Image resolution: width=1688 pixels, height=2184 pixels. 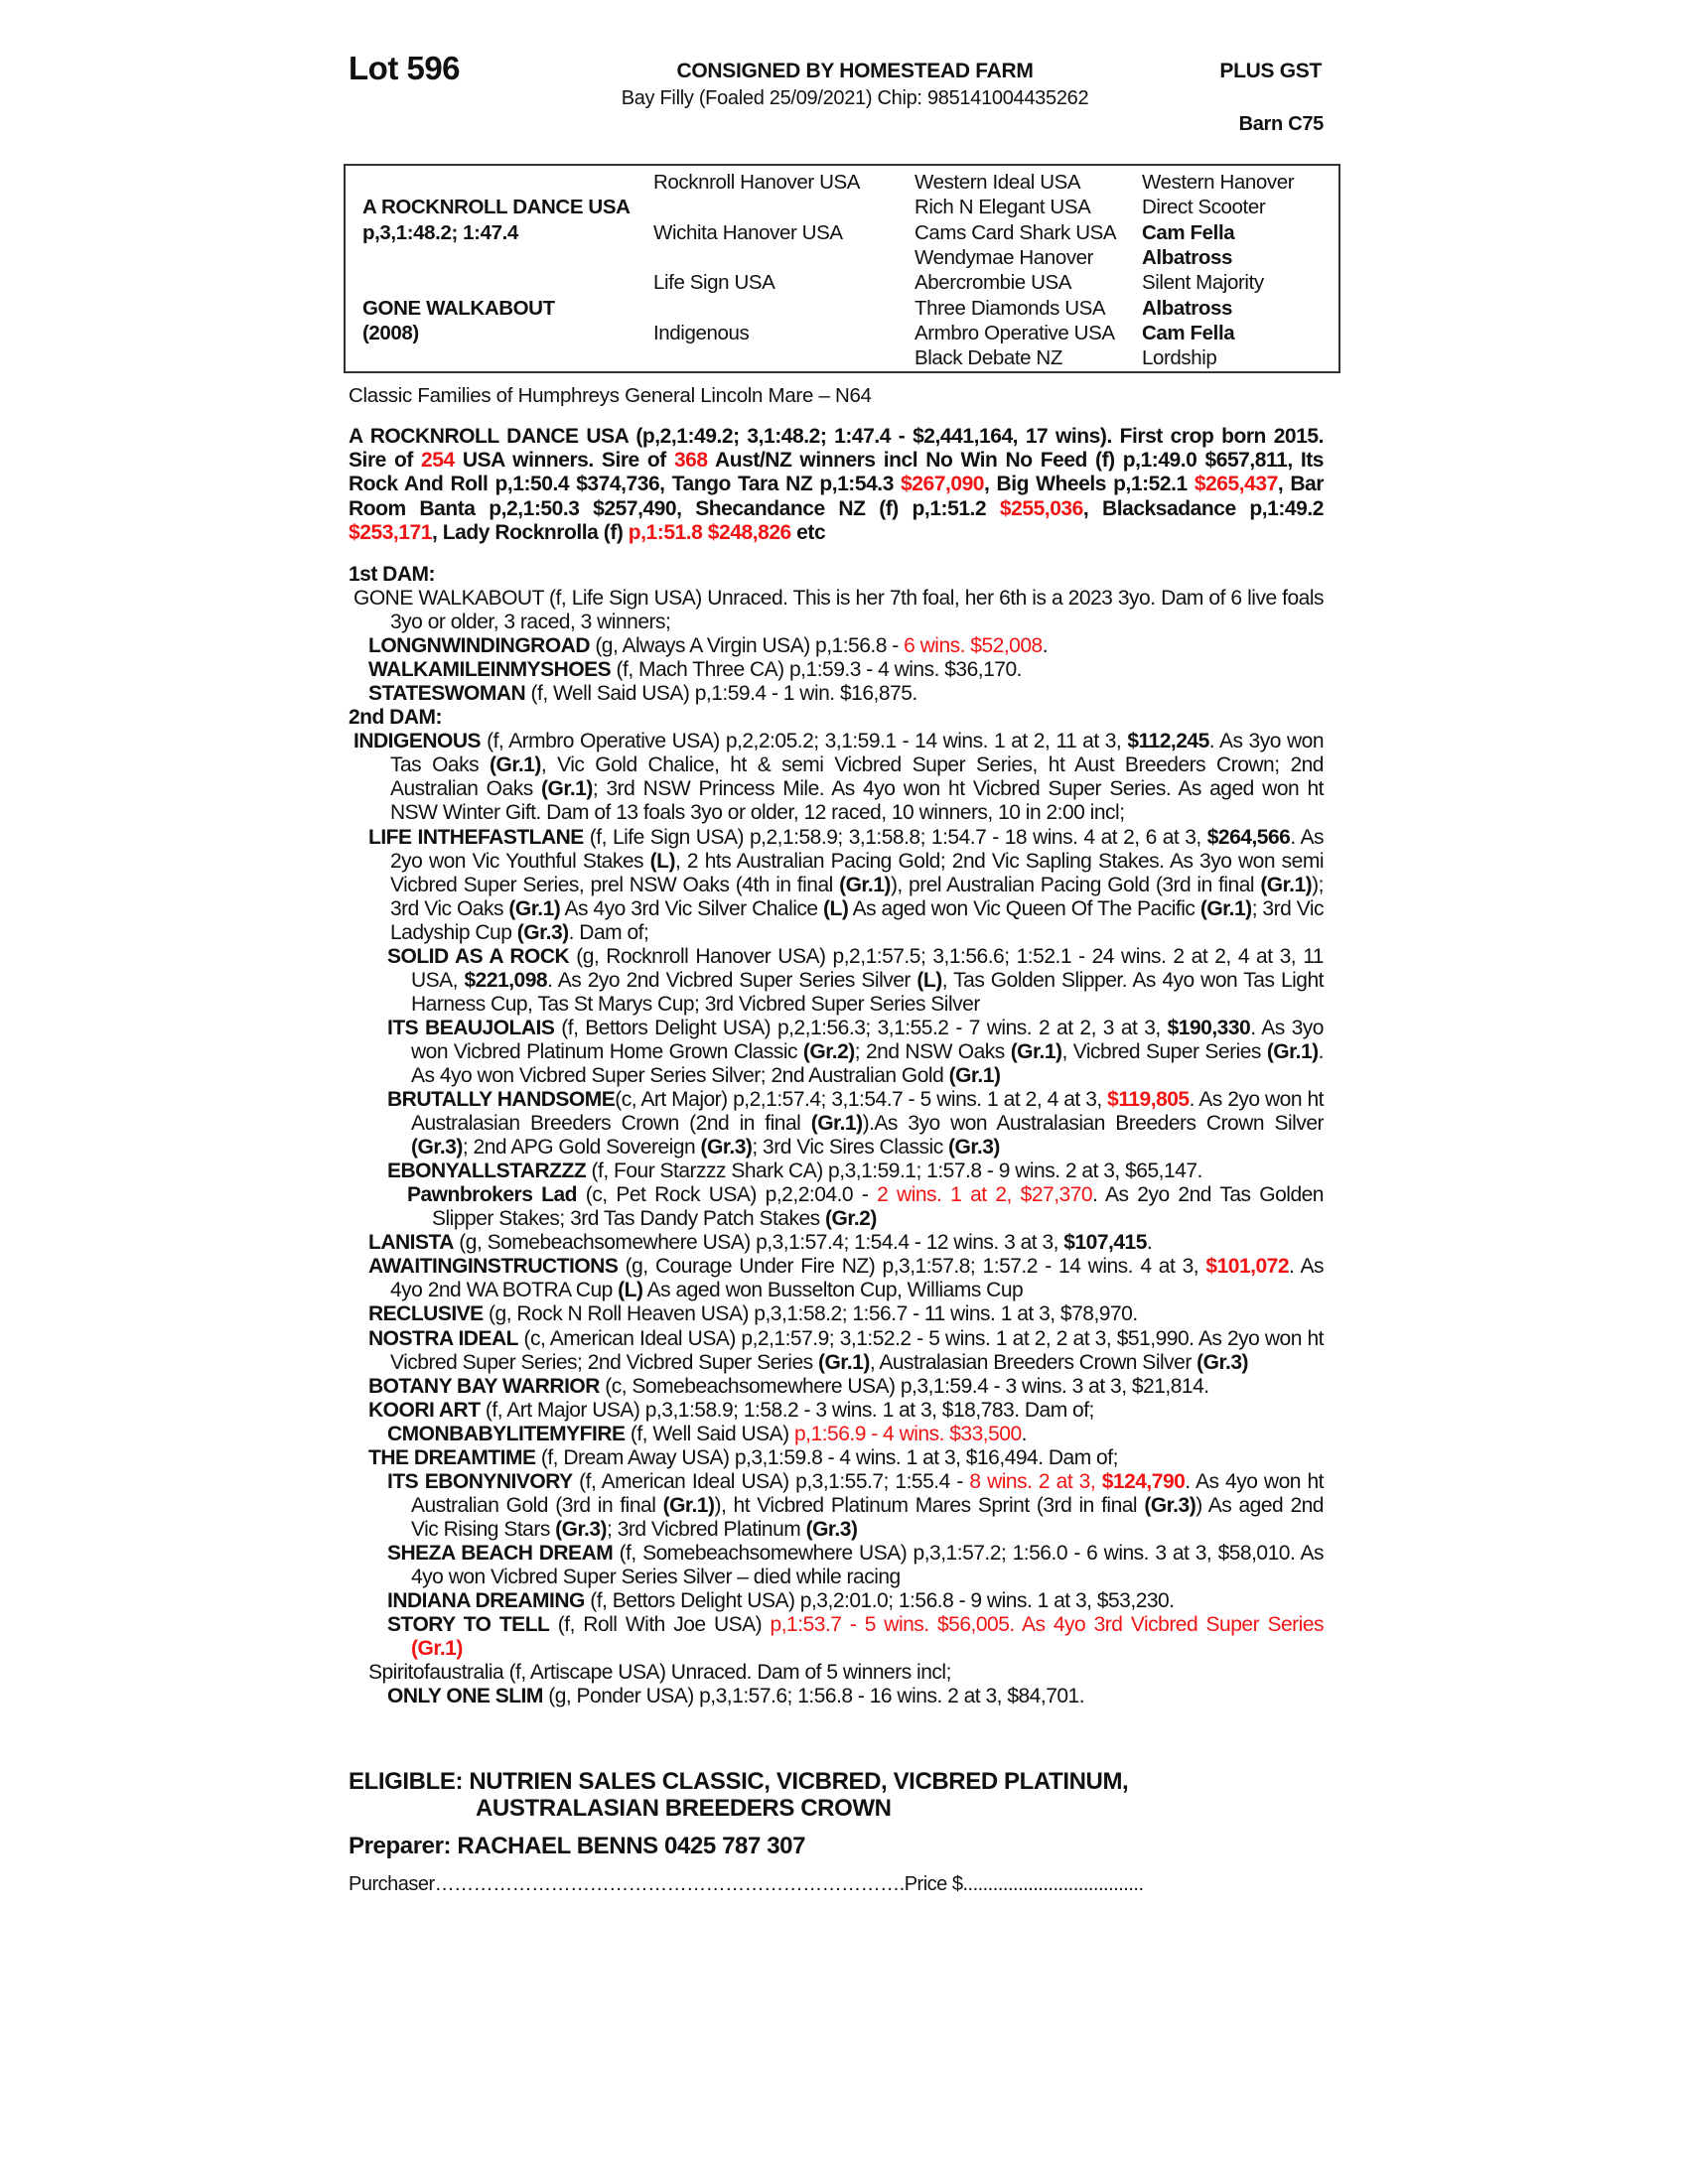 I want to click on pedigree-cell: Armbro Operative USA, so click(x=1014, y=332).